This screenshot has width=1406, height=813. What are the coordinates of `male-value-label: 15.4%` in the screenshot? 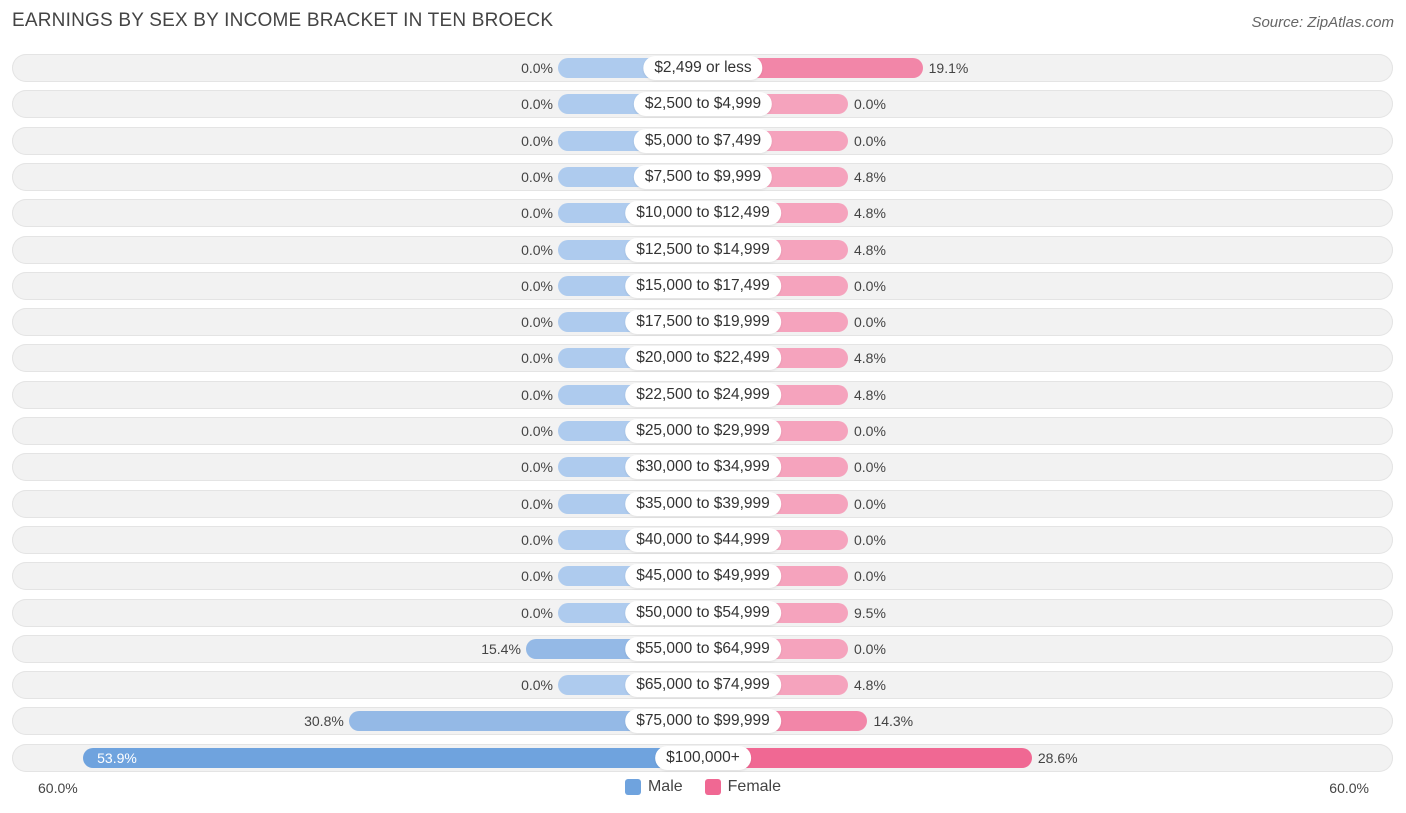 It's located at (501, 648).